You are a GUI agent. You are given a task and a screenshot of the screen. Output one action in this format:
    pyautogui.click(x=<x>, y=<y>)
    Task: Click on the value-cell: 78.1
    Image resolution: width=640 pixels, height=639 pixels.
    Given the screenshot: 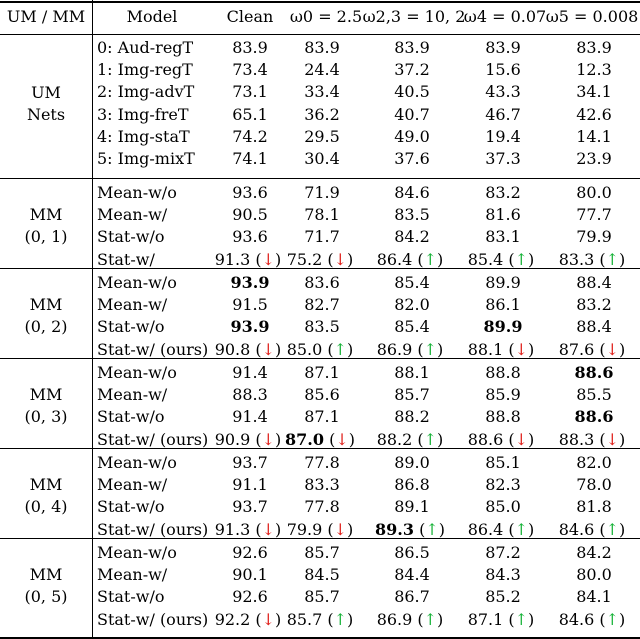 What is the action you would take?
    pyautogui.click(x=322, y=215)
    